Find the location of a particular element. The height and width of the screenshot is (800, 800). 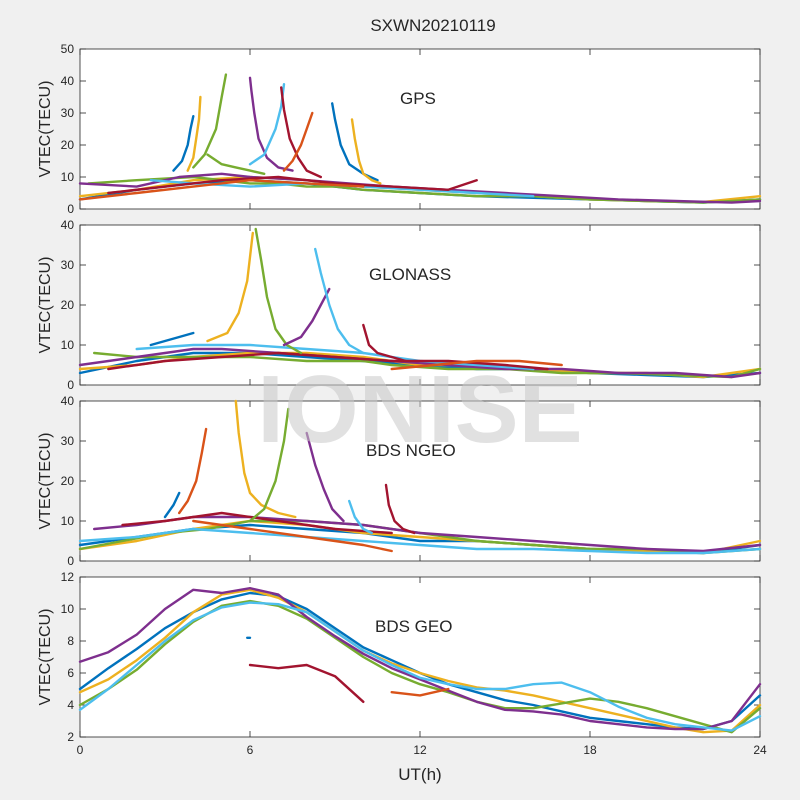

panel-label-gps: GPS is located at coordinates (418, 98).